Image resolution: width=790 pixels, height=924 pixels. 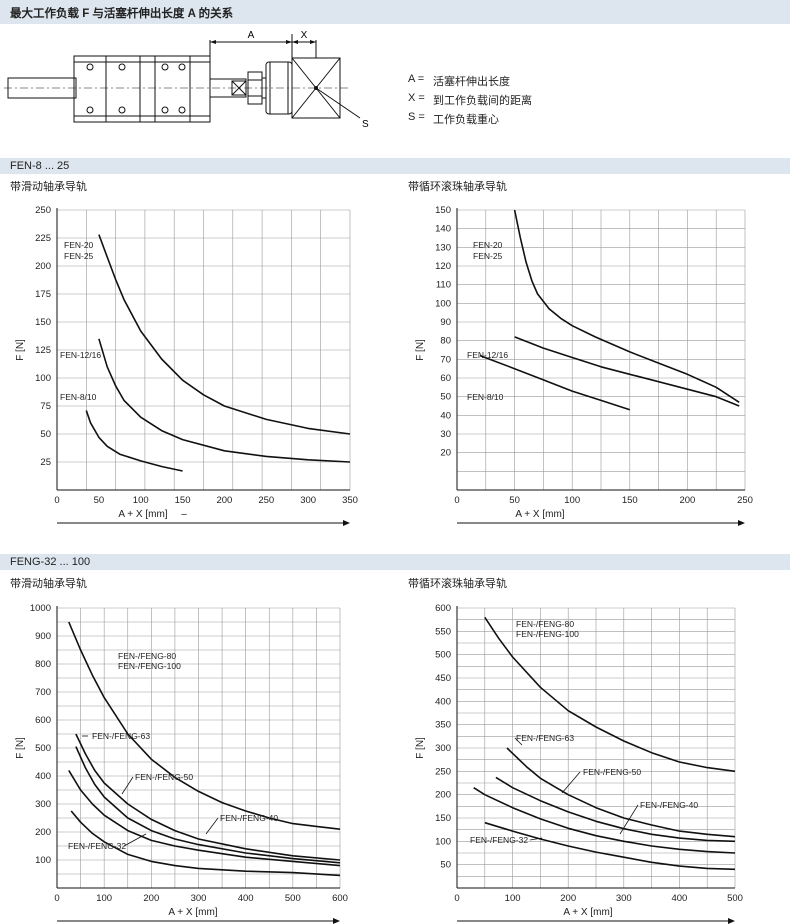 I want to click on y-tick-label: 70, so click(x=445, y=359).